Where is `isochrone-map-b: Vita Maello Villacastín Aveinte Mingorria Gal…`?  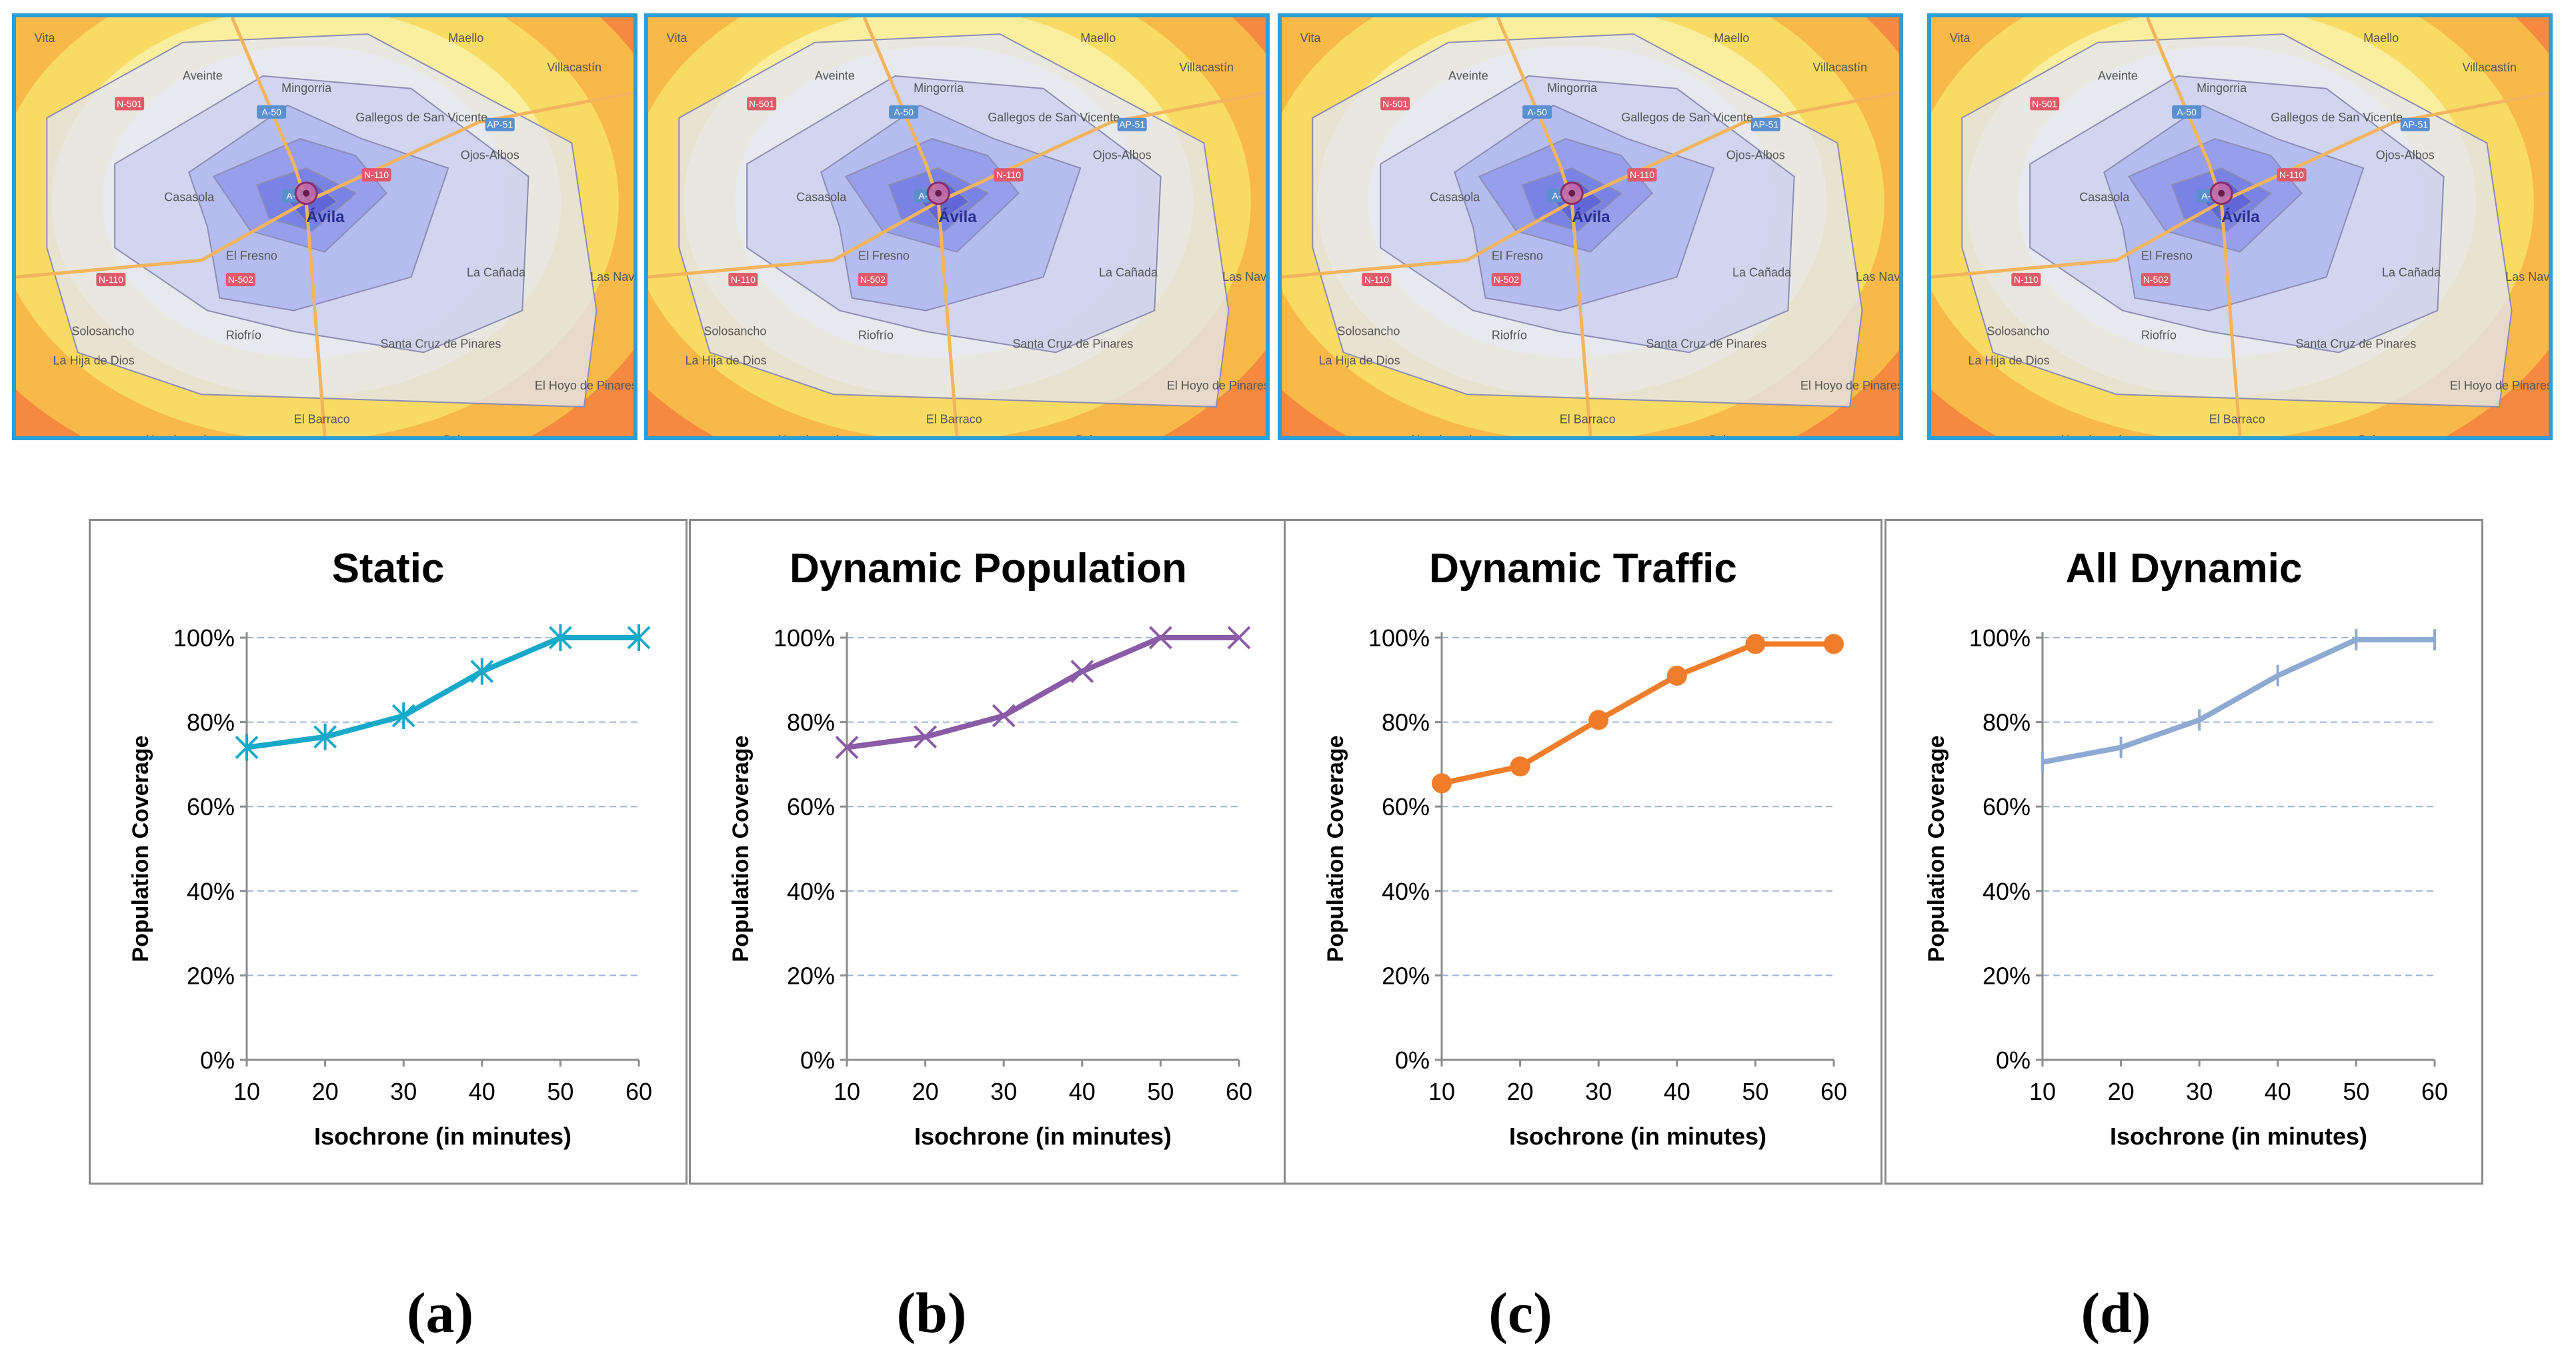 isochrone-map-b: Vita Maello Villacastín Aveinte Mingorria Gal… is located at coordinates (957, 226).